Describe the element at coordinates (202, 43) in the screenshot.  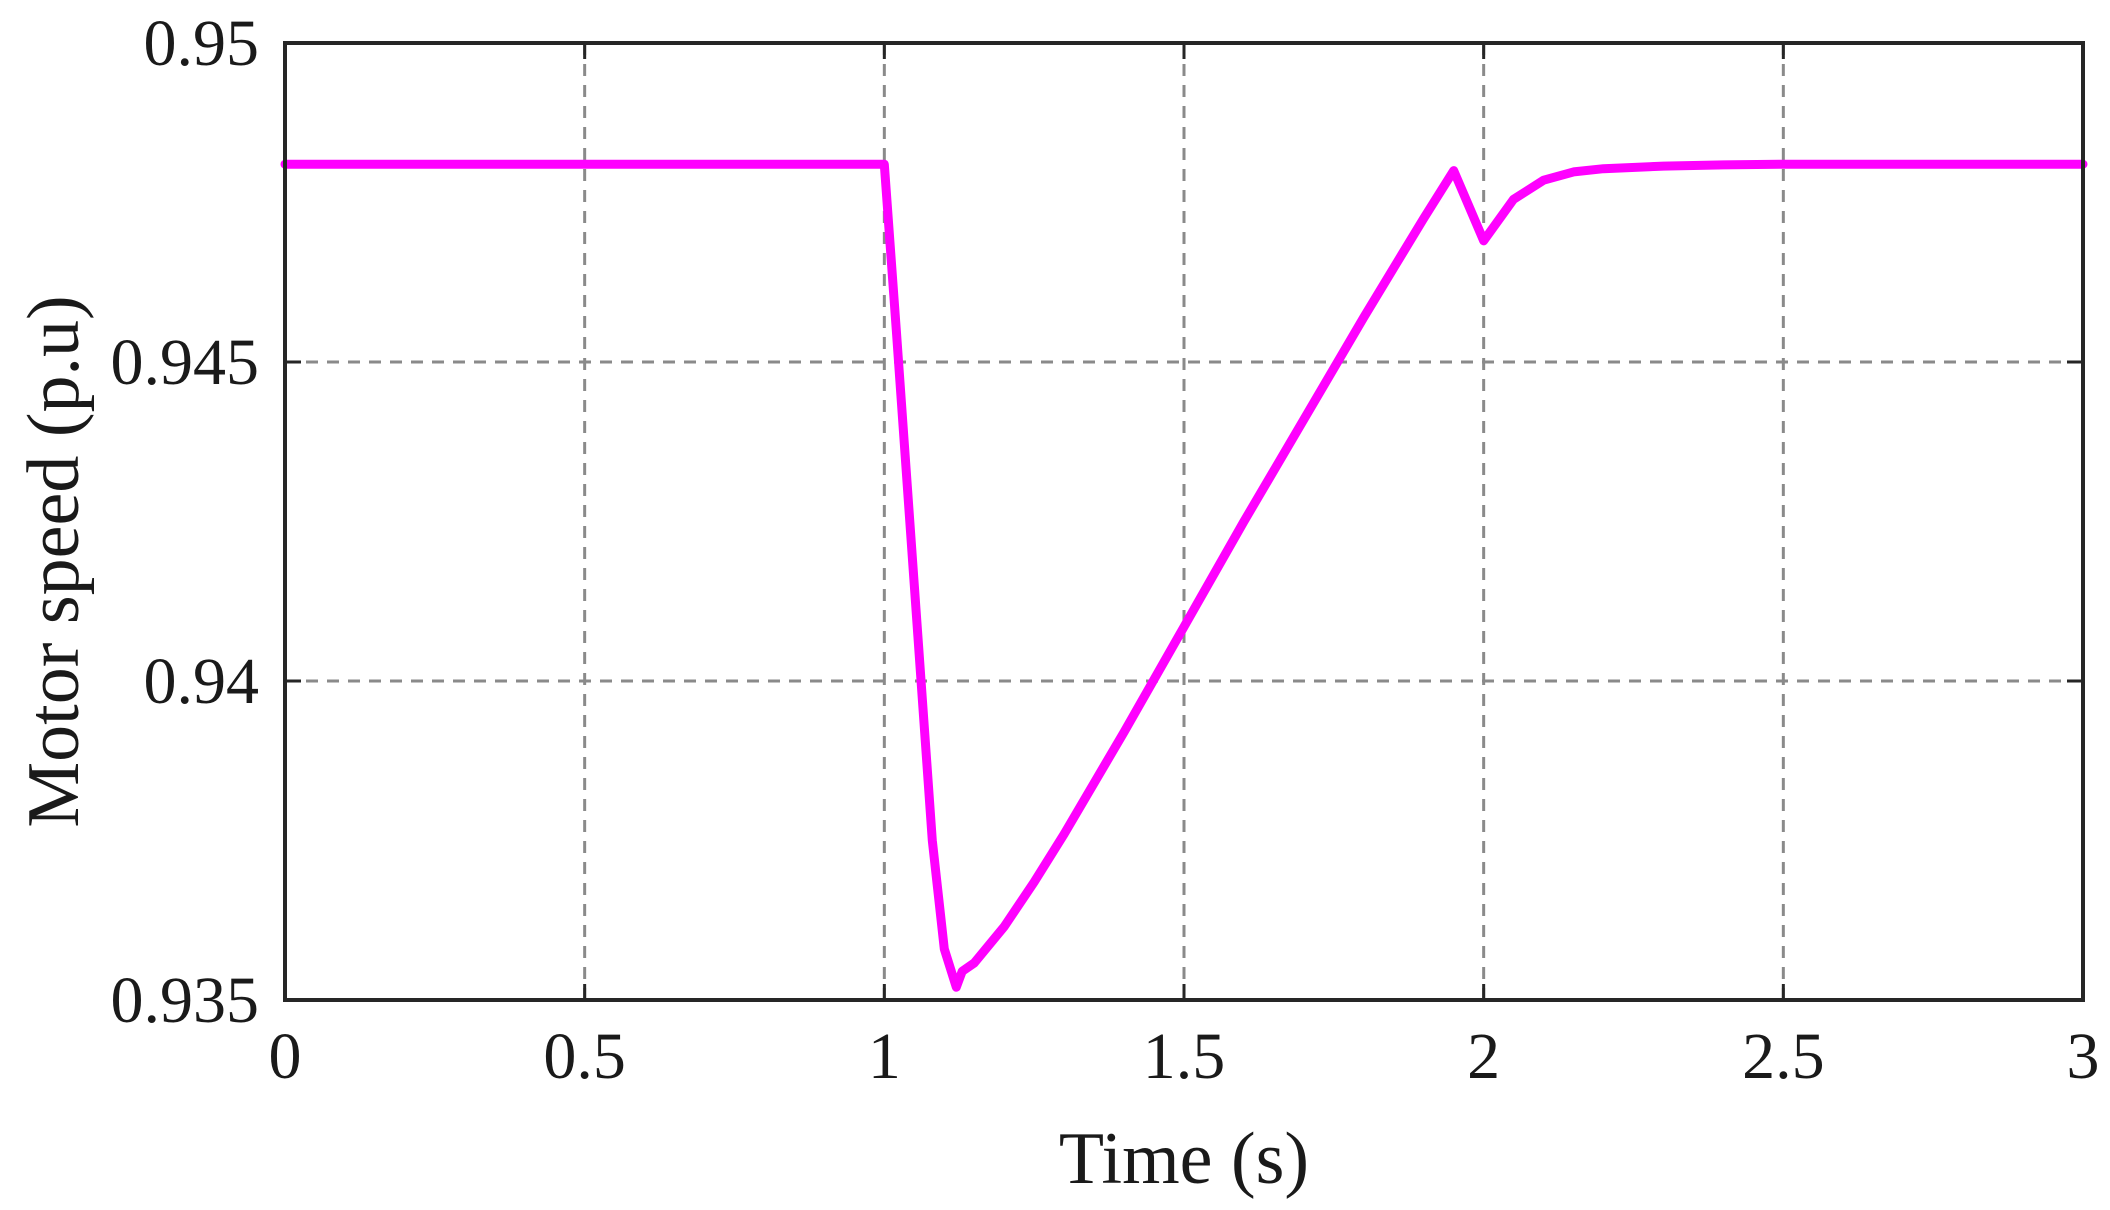
I see `y-tick-label: 0.95` at that location.